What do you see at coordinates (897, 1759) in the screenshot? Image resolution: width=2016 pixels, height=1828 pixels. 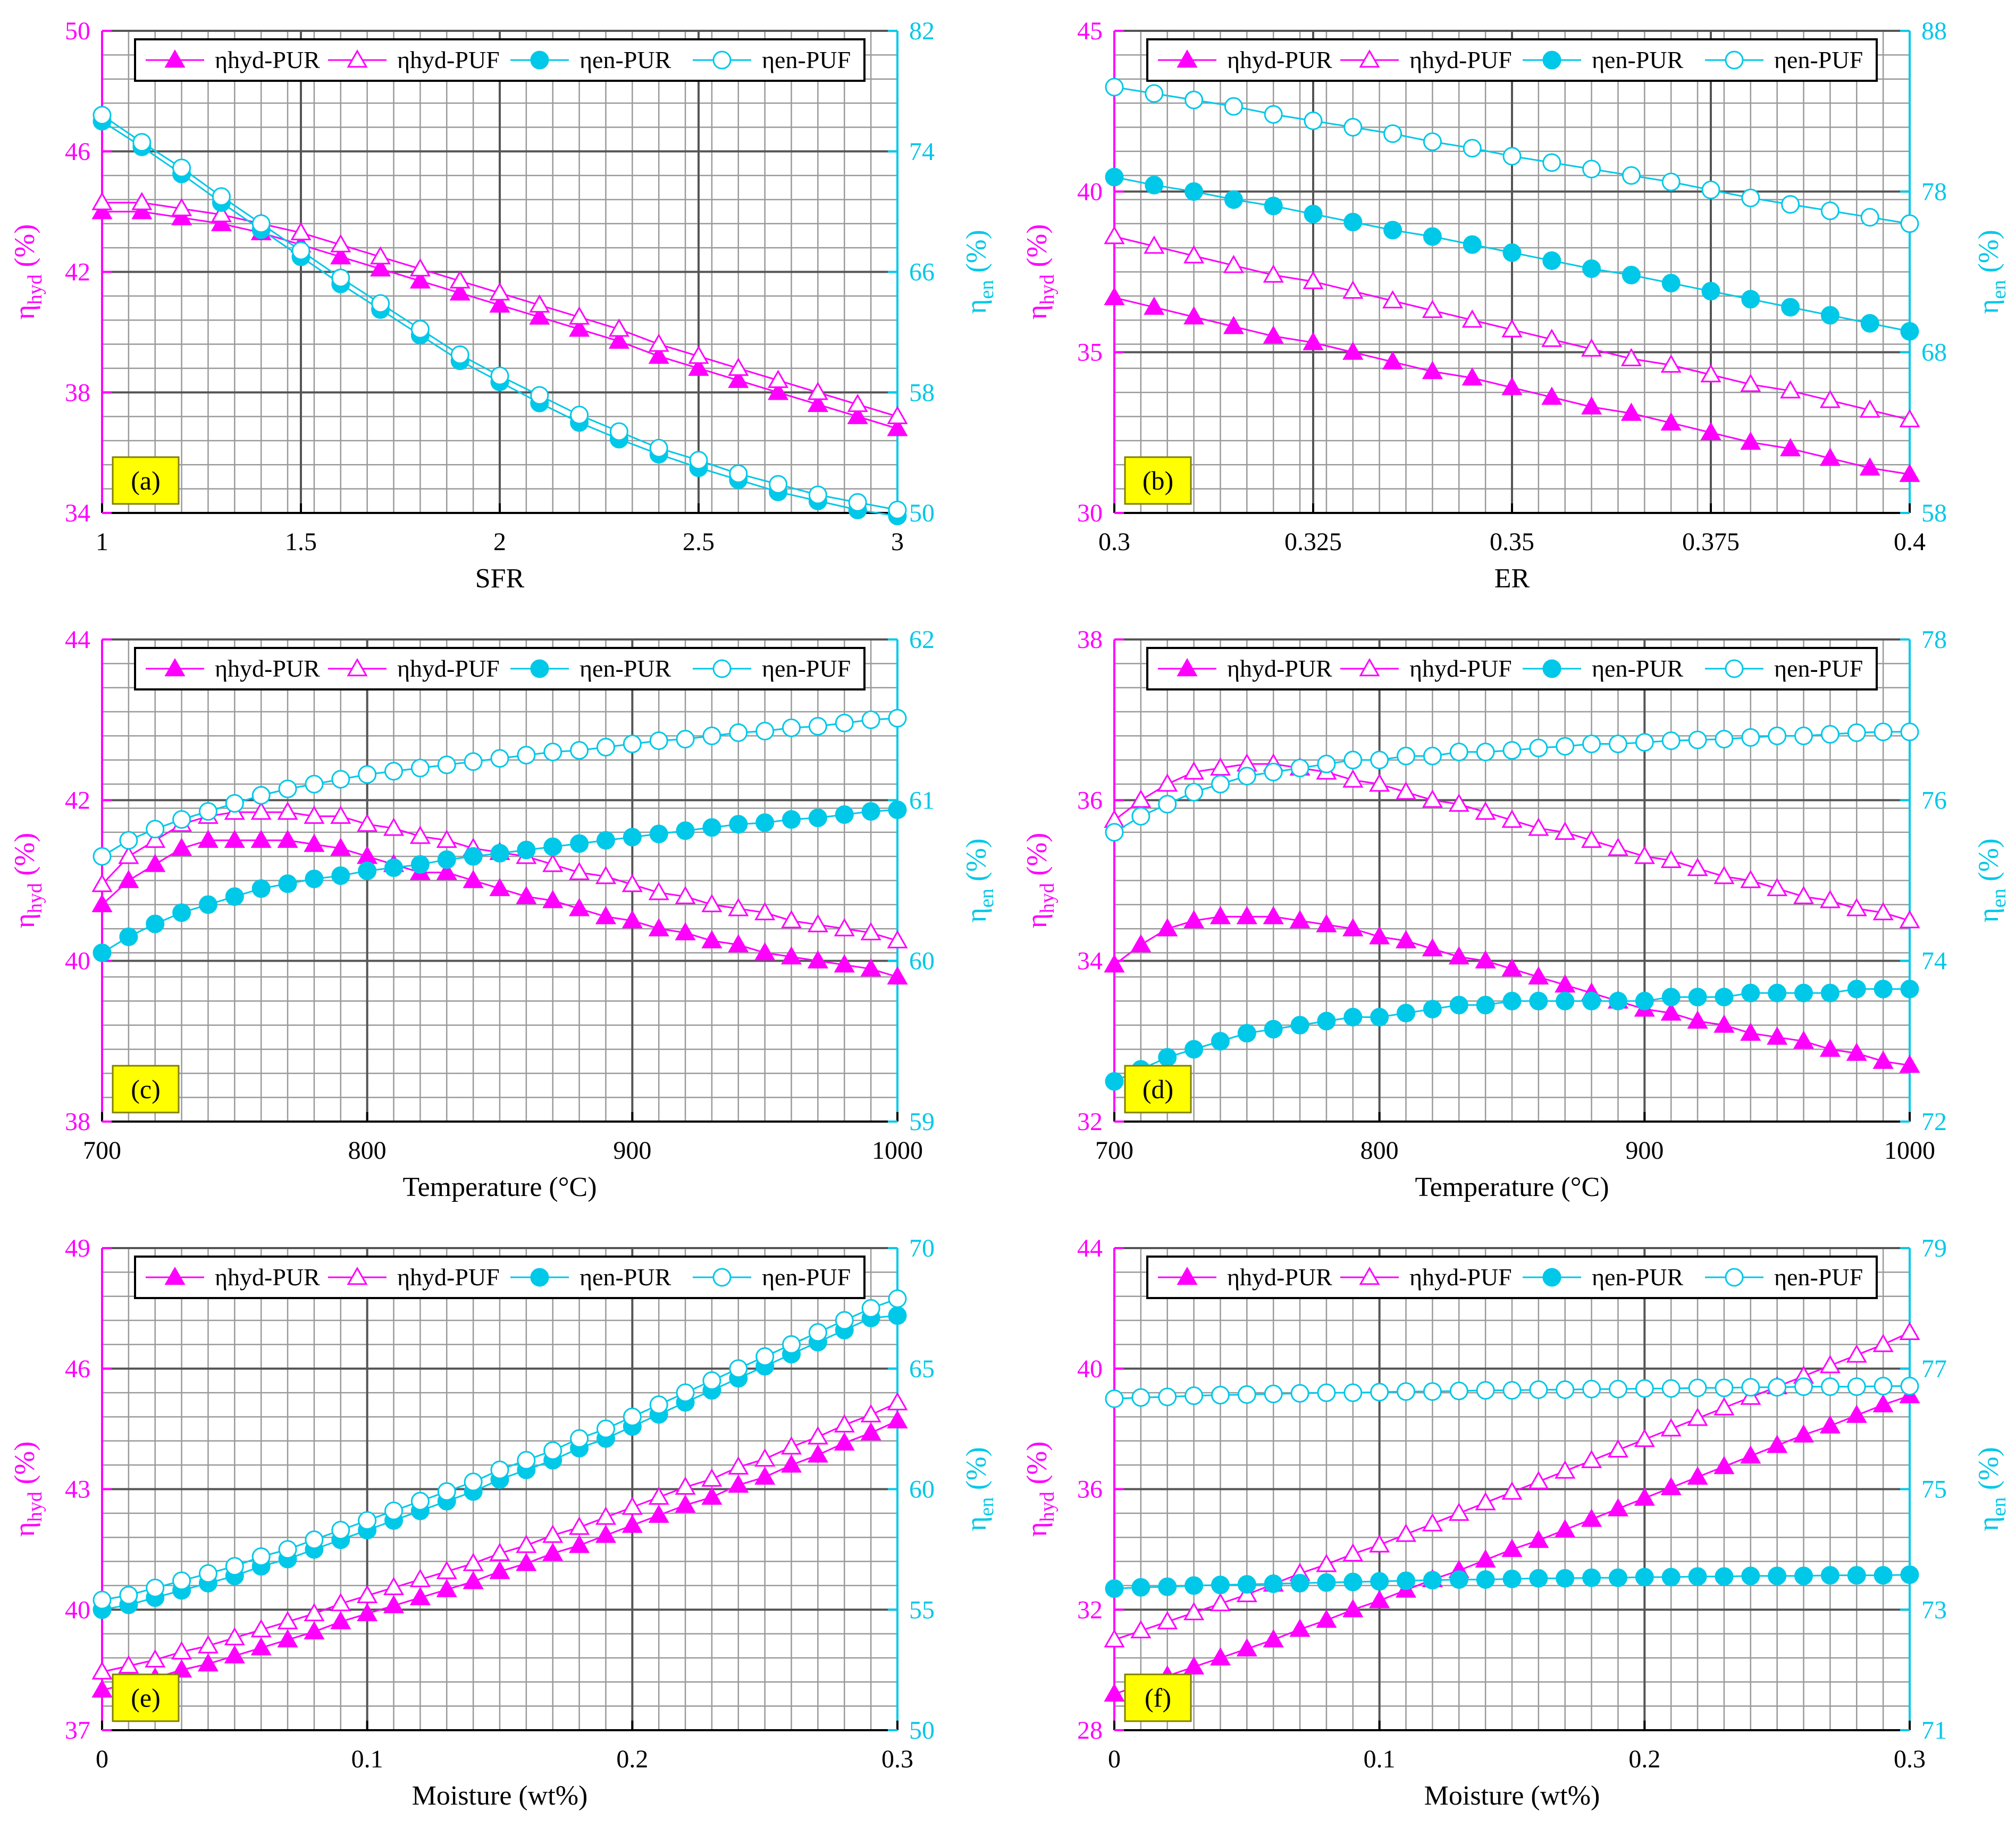 I see `x-tick-label: 0.3` at bounding box center [897, 1759].